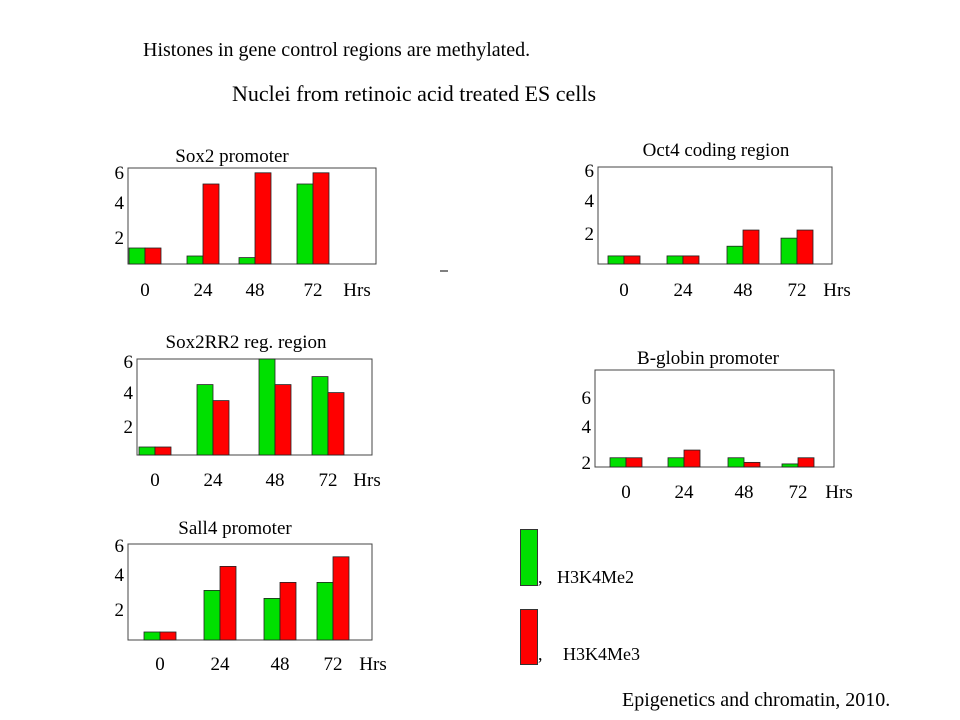 This screenshot has width=960, height=720. Describe the element at coordinates (708, 358) in the screenshot. I see `chart-title: B-globin promoter` at that location.